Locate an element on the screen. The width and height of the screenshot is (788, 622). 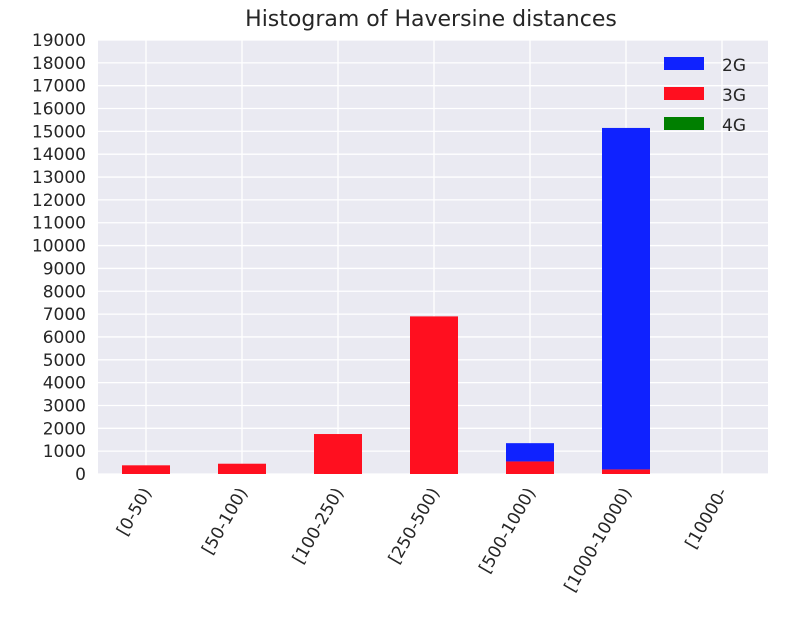
y-tick-label: 0 is located at coordinates (80, 475).